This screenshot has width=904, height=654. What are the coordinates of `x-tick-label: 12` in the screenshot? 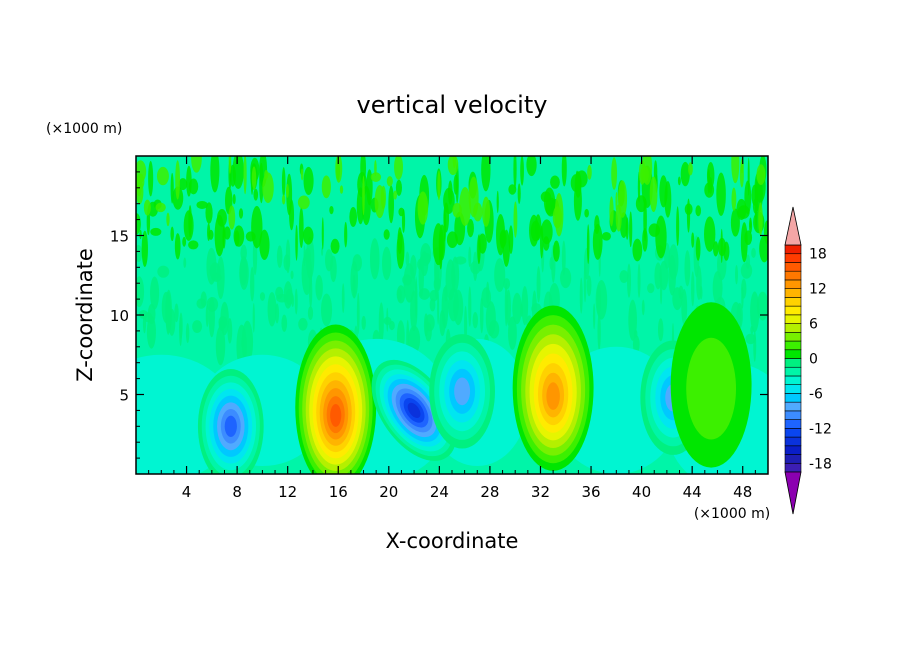 It's located at (287, 492).